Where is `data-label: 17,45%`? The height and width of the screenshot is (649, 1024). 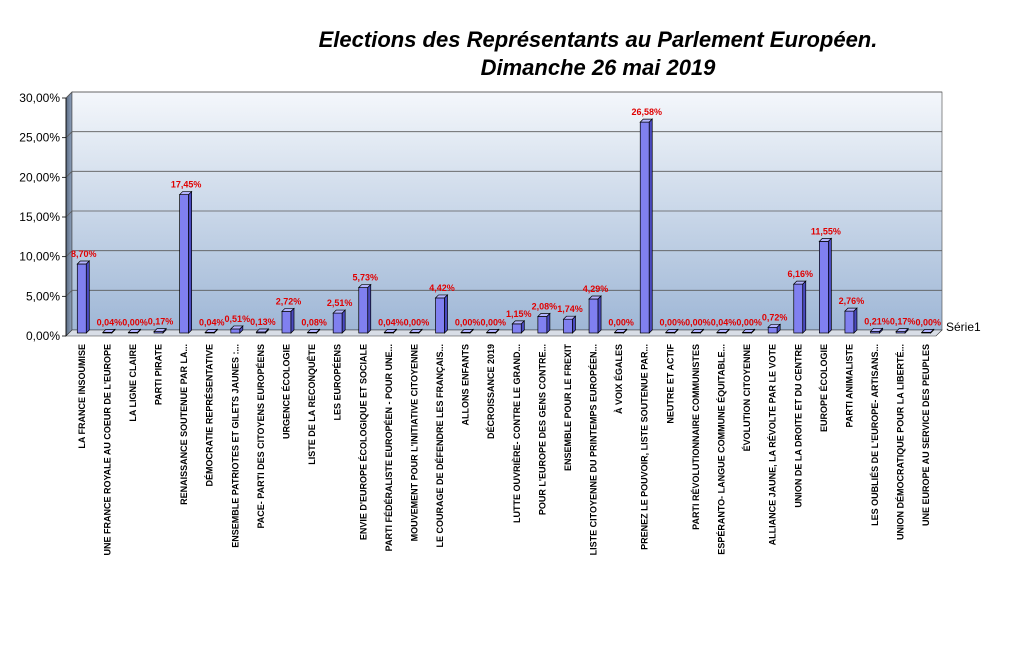
data-label: 17,45% is located at coordinates (186, 185).